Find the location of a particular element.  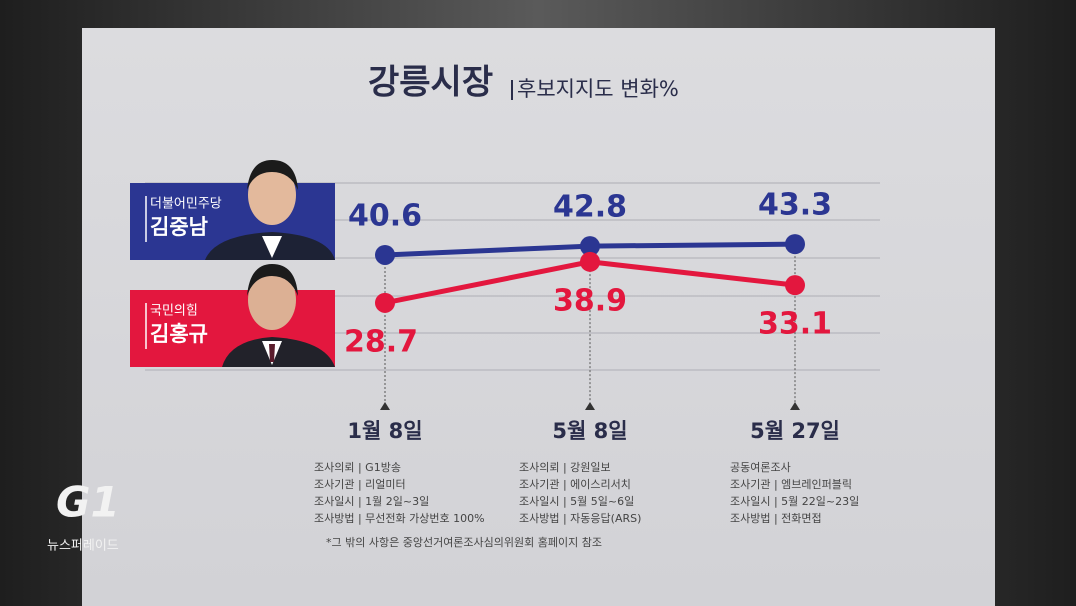

legend-party: 더불어민주당 is located at coordinates (186, 204).